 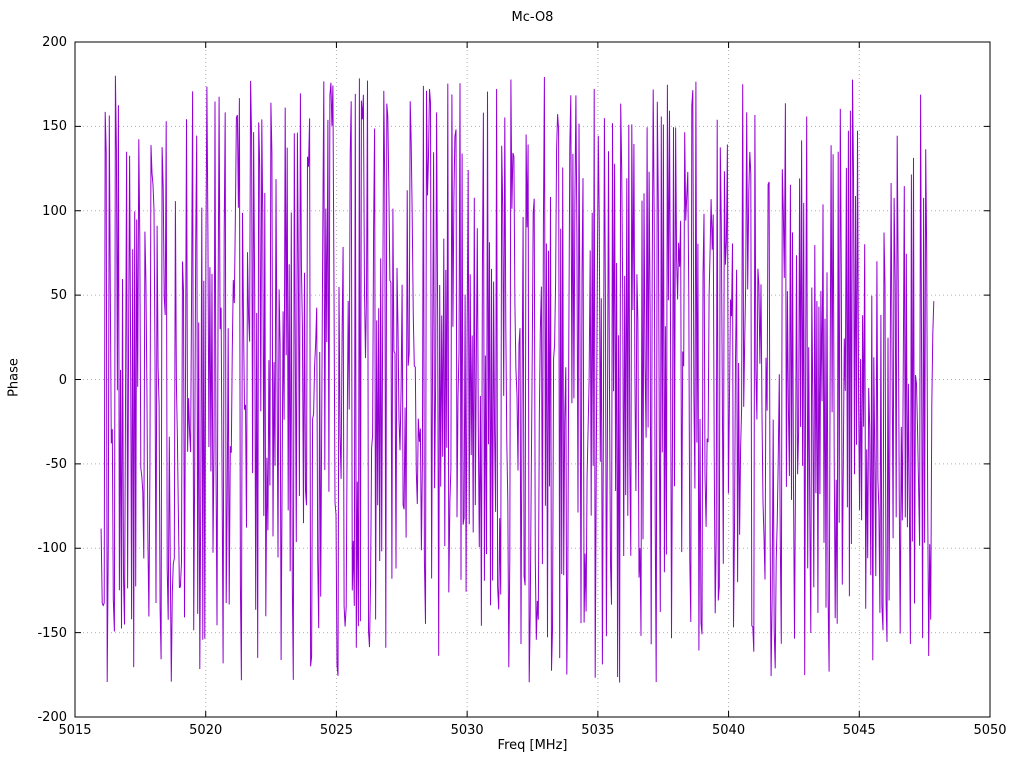 I want to click on y-tick-label: 100, so click(x=54, y=211).